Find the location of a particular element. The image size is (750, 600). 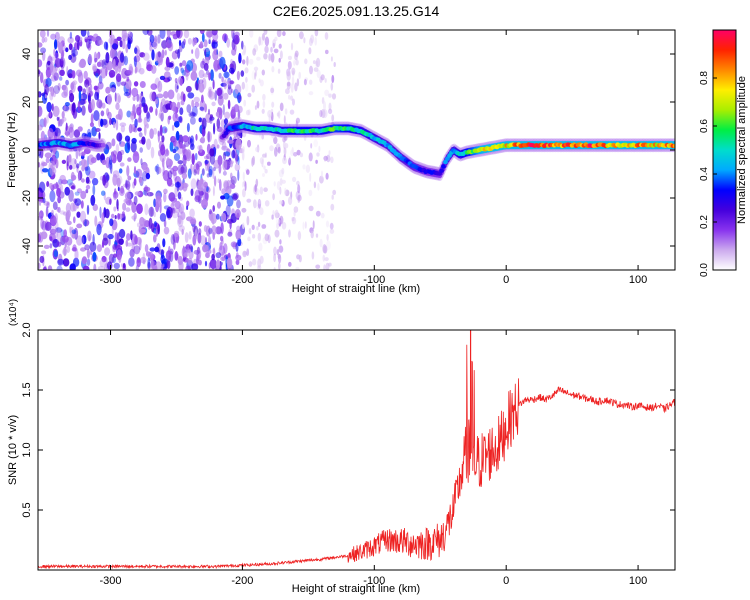

colorbar-gradient is located at coordinates (724, 150).